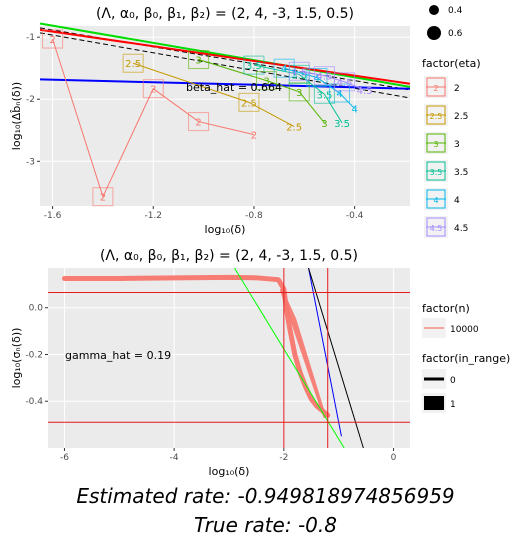 The height and width of the screenshot is (537, 531). Describe the element at coordinates (153, 216) in the screenshot. I see `top-x-tick-label: -1.2` at that location.